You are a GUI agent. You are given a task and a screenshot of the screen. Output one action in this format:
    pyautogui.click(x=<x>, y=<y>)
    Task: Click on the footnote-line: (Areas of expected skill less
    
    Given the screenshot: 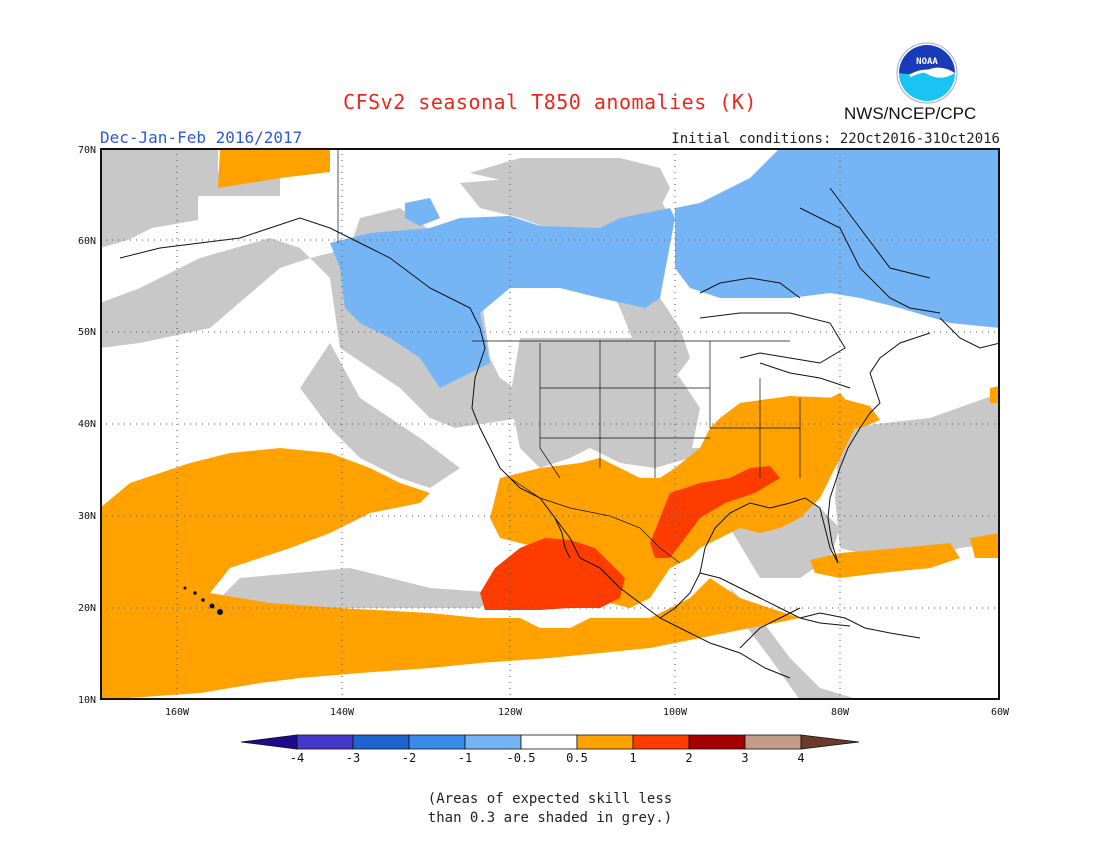 What is the action you would take?
    pyautogui.click(x=550, y=799)
    